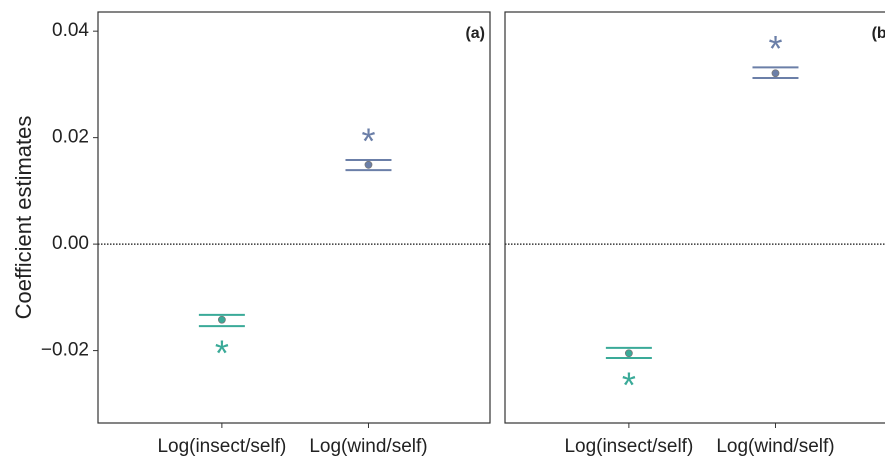 This screenshot has height=462, width=885. Describe the element at coordinates (23, 218) in the screenshot. I see `y-axis-label: Coefficient estimates` at that location.